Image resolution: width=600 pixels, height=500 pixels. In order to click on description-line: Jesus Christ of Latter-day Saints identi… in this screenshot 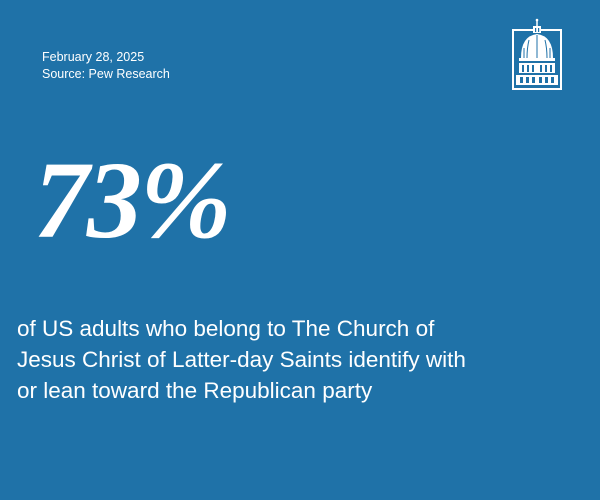, I will do `click(241, 359)`.